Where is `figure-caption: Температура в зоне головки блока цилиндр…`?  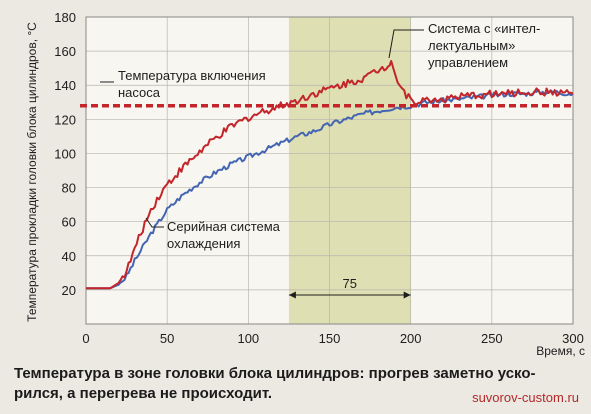
figure-caption: Температура в зоне головки блока цилиндр… is located at coordinates (294, 384).